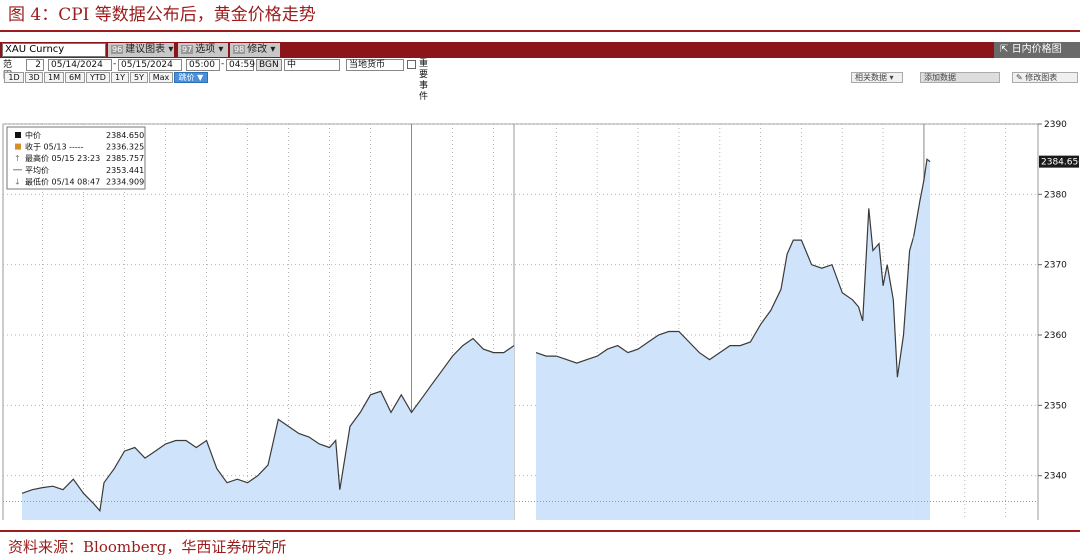 This screenshot has height=559, width=1080. What do you see at coordinates (145, 49) in the screenshot?
I see `button-label: 建议图表` at bounding box center [145, 49].